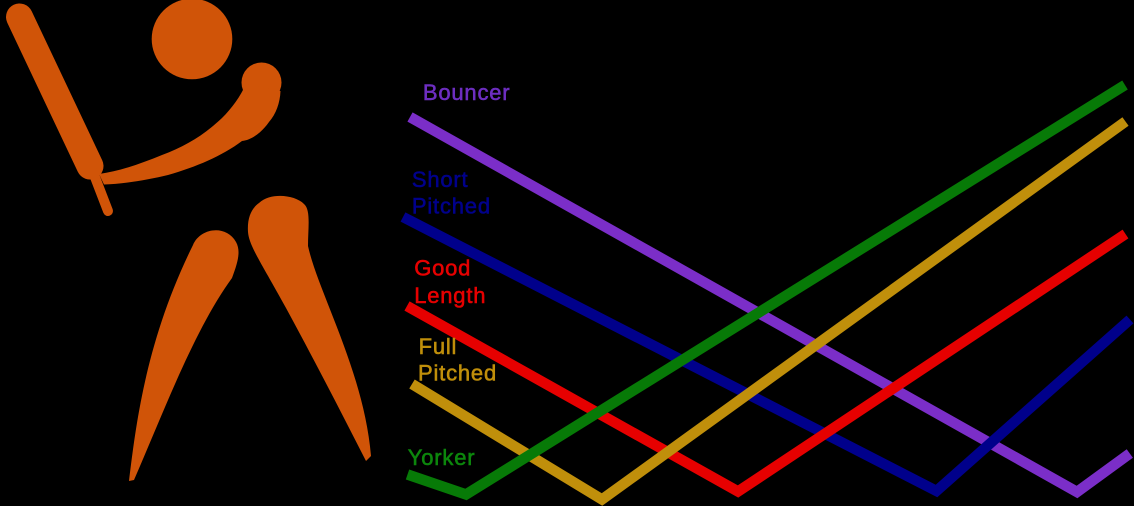 This screenshot has height=506, width=1134. What do you see at coordinates (467, 92) in the screenshot?
I see `svg-text: Bouncer` at bounding box center [467, 92].